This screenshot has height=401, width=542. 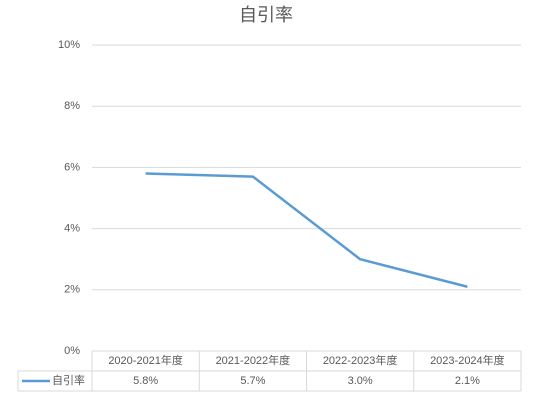 What do you see at coordinates (467, 360) in the screenshot?
I see `x-tick-label: 2023-2024年度` at bounding box center [467, 360].